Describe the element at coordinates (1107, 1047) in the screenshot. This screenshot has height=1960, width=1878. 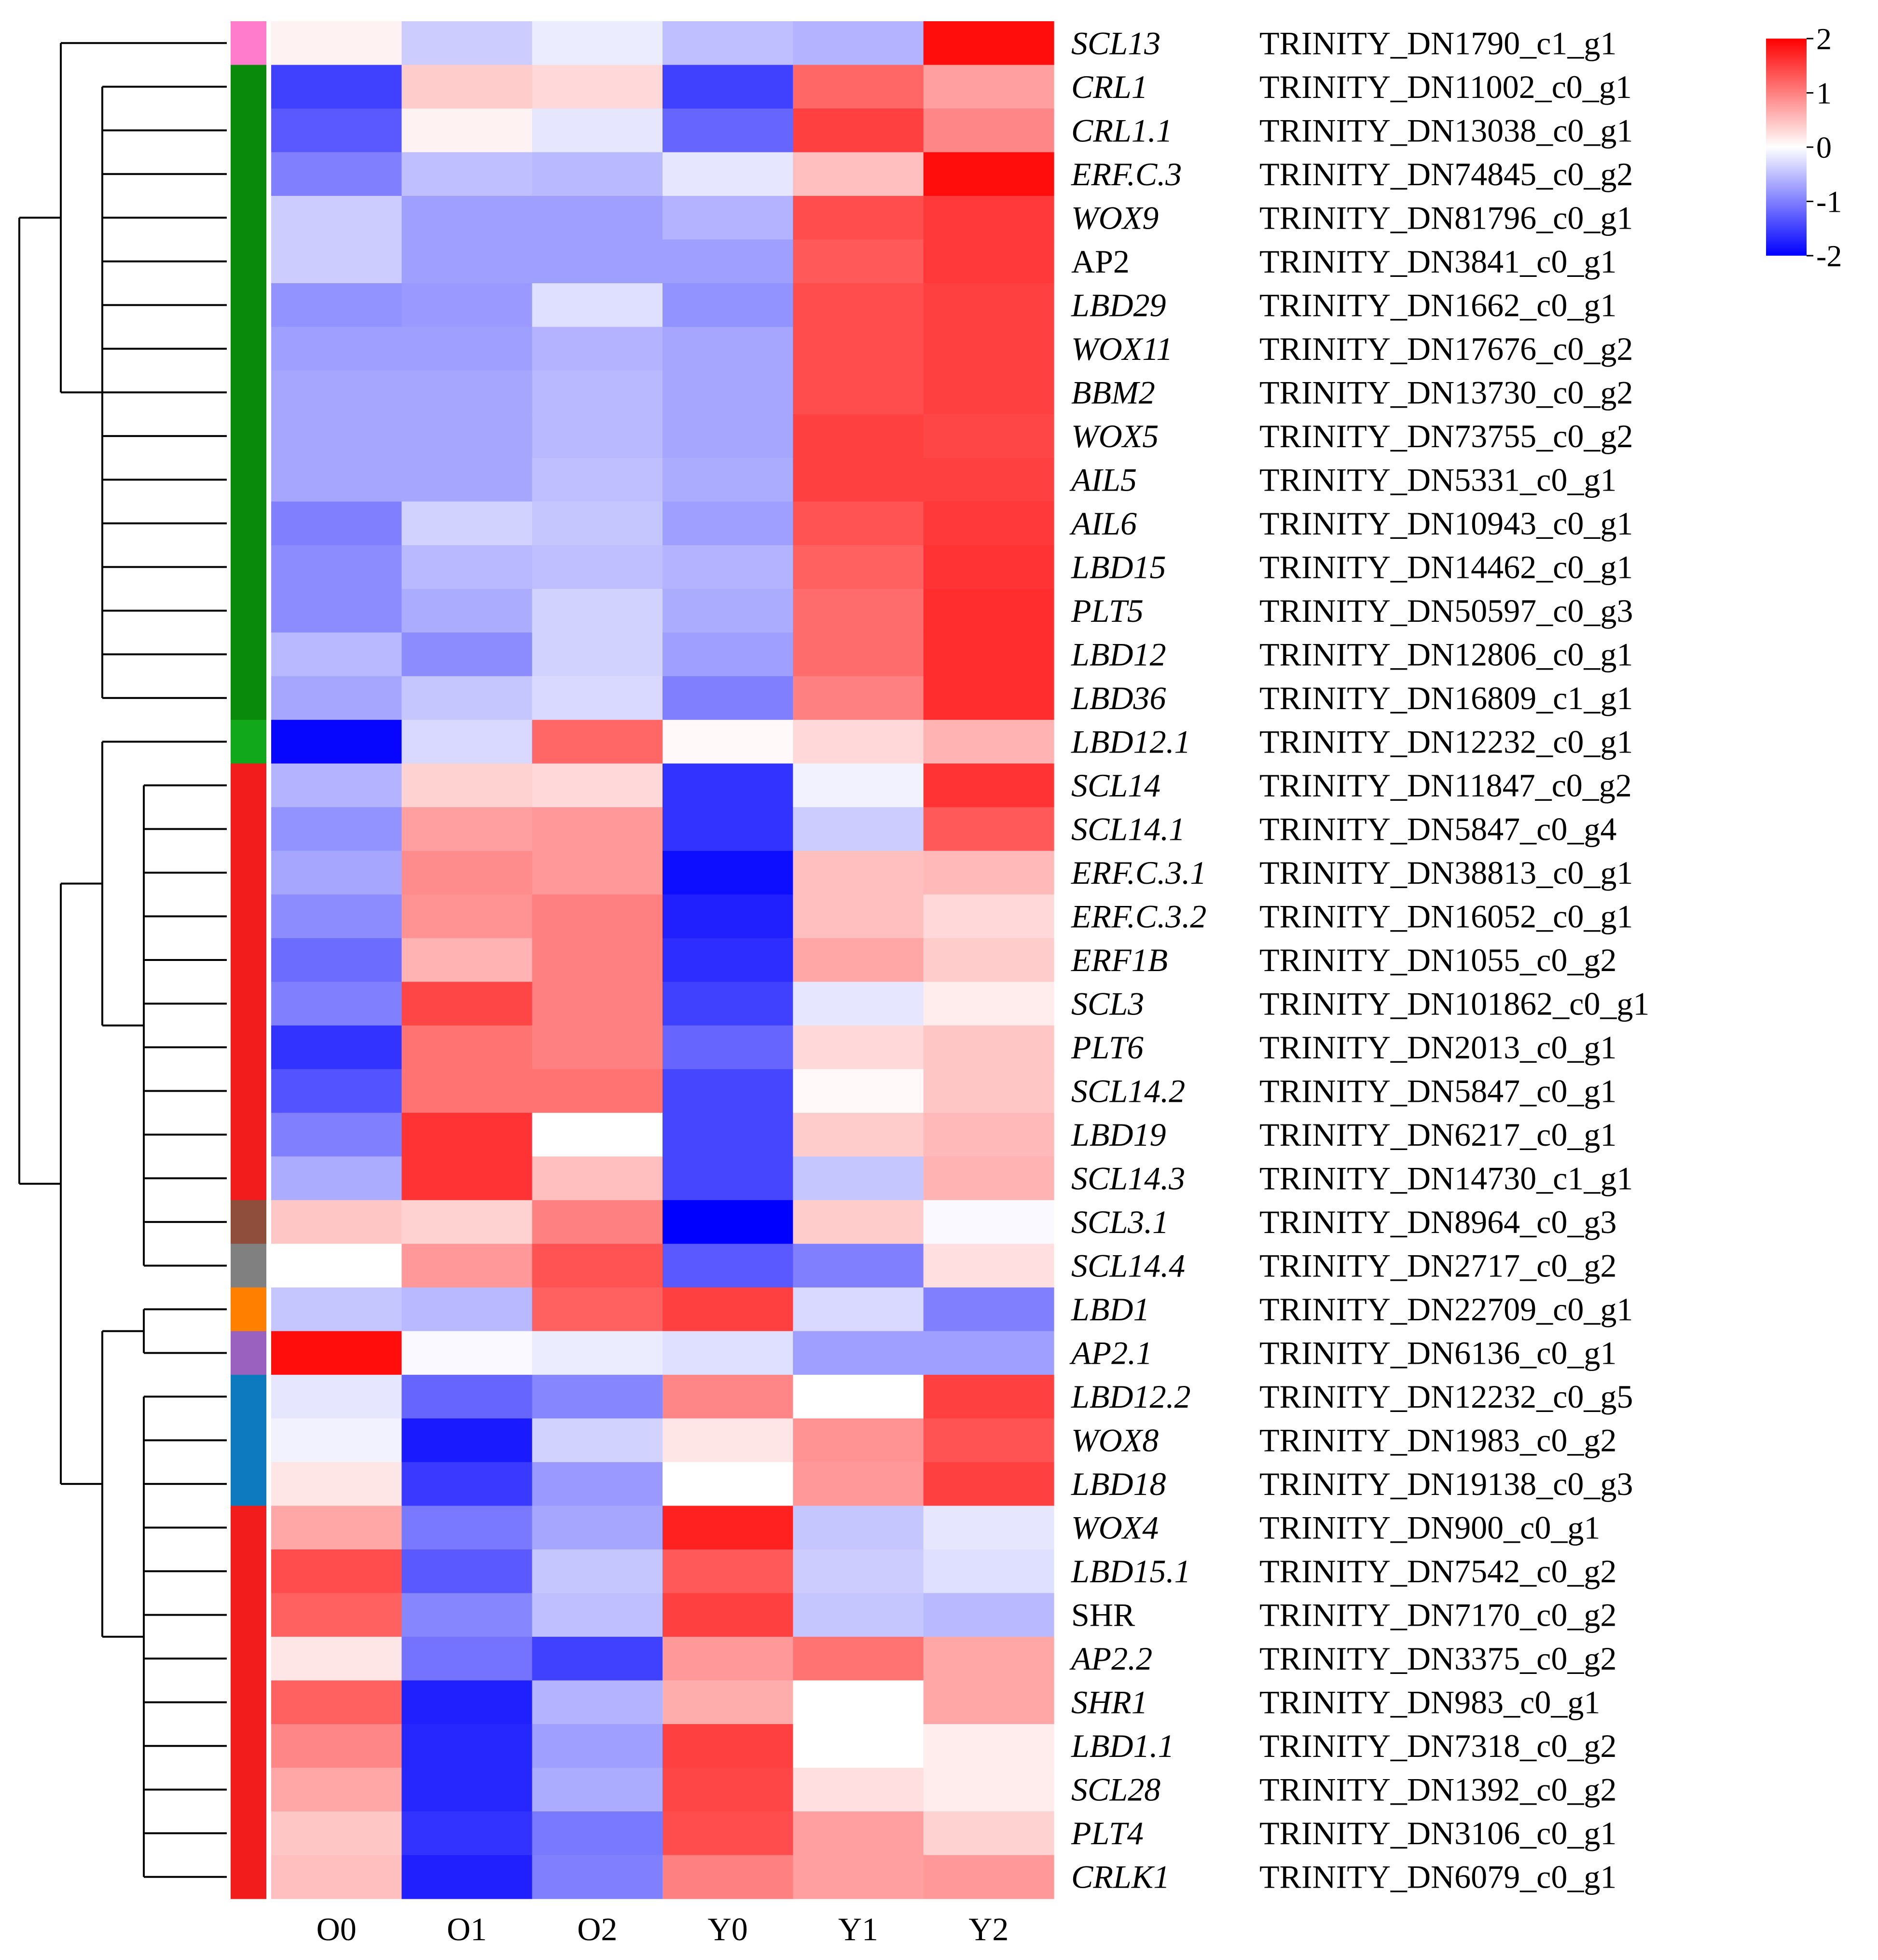
I see `gene-label: PLT6` at that location.